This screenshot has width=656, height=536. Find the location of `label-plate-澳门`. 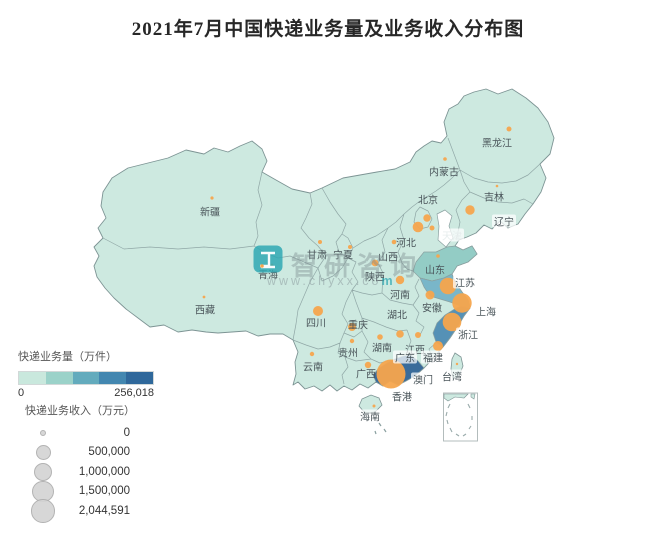

label-plate-澳门 is located at coordinates (423, 379).